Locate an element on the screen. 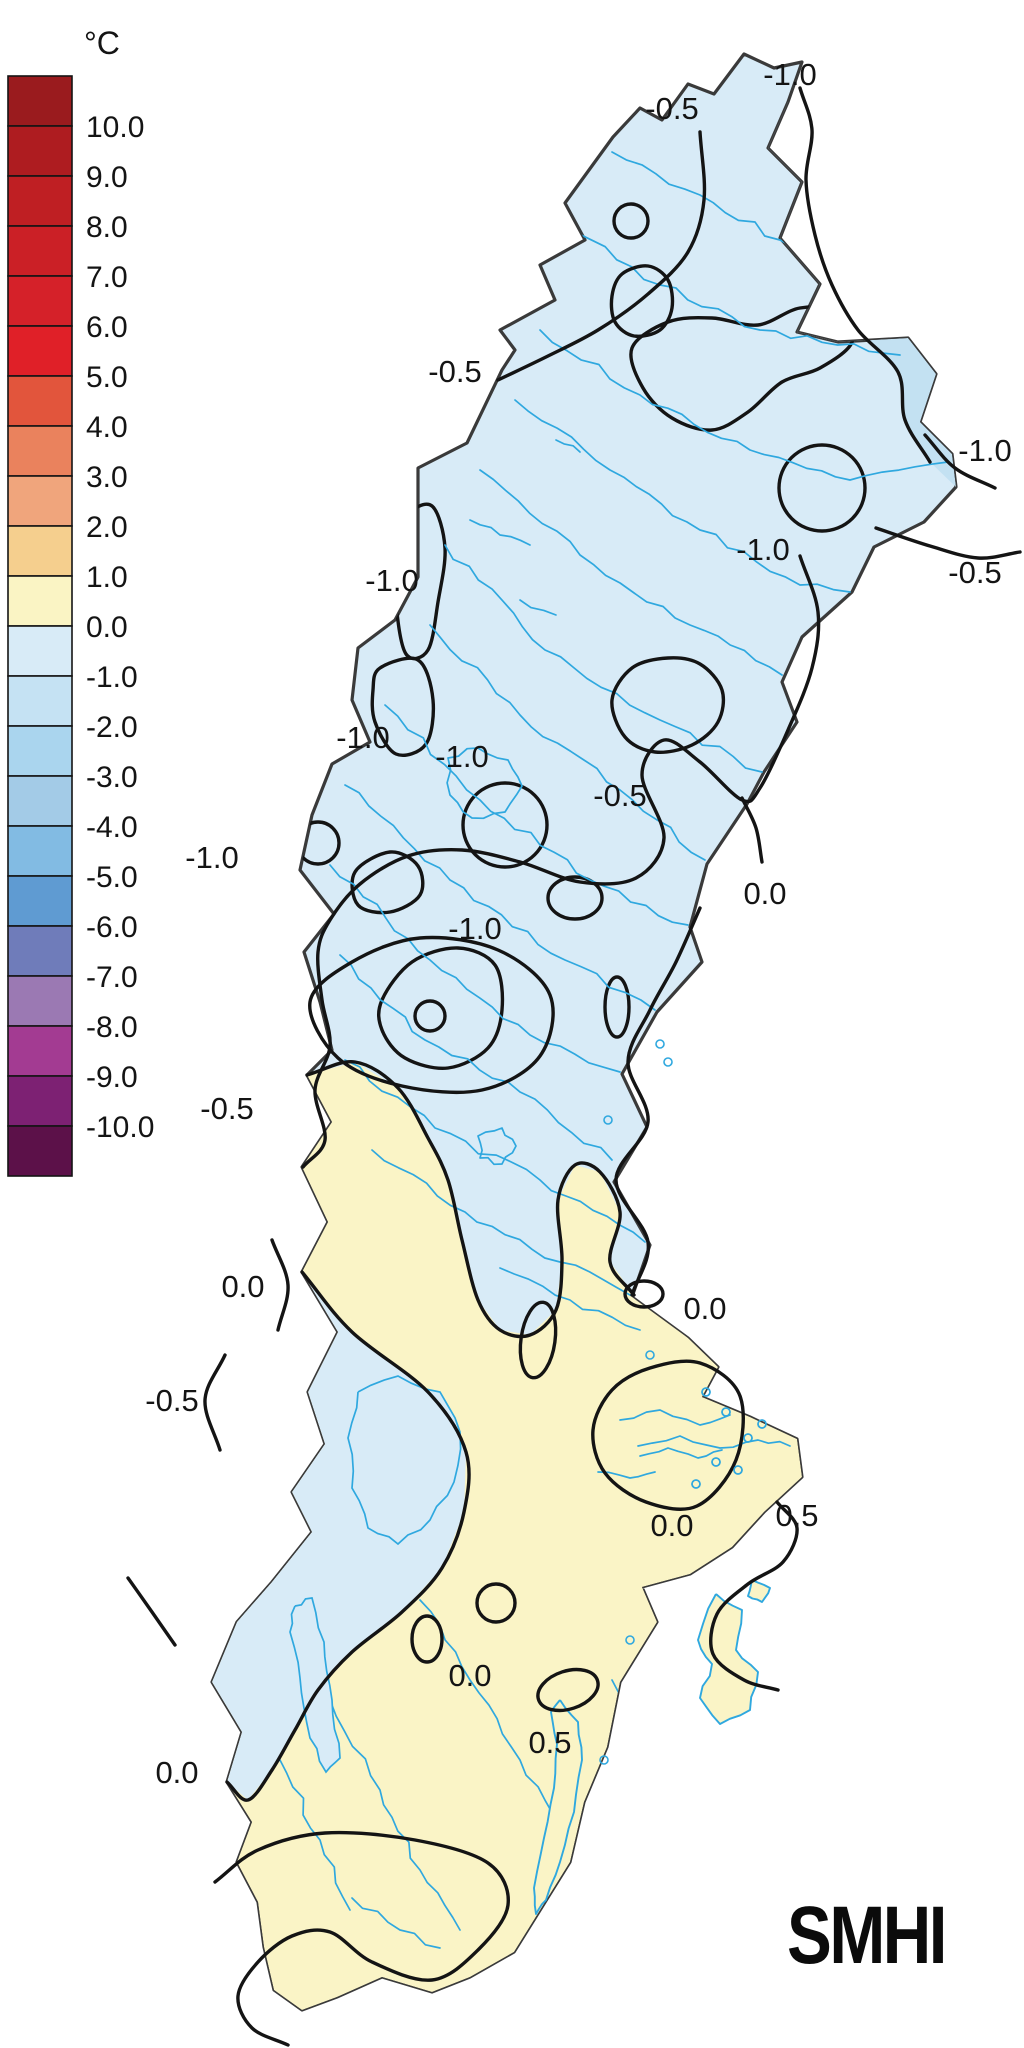  legend-tick-label: -3.0 is located at coordinates (112, 777).